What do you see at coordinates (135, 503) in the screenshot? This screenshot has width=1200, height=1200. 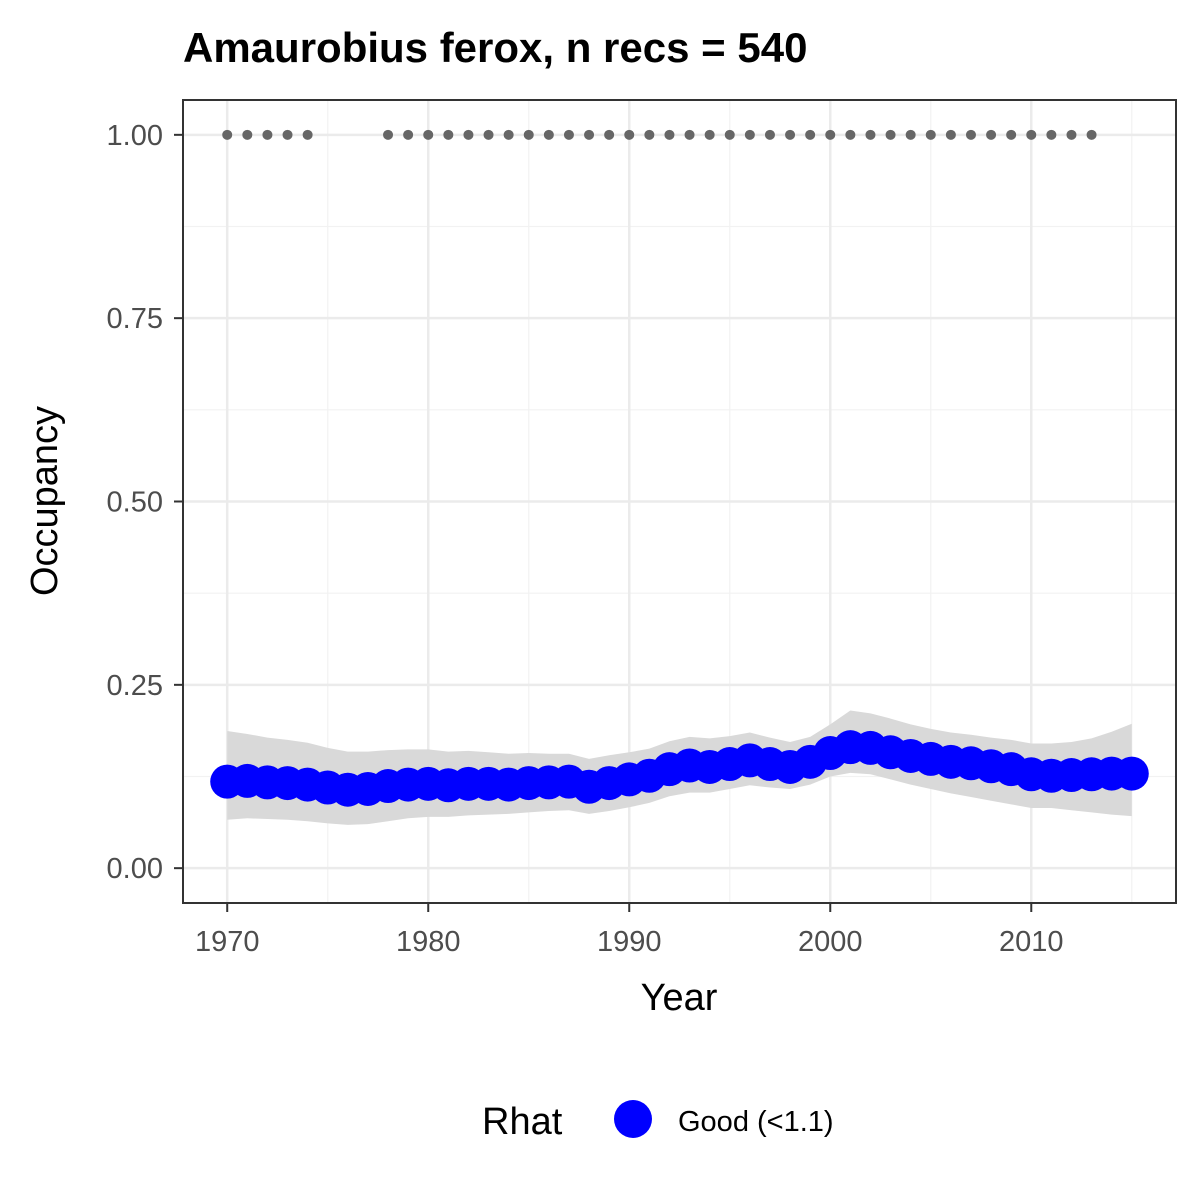 I see `y-tick-label: 0.50` at bounding box center [135, 503].